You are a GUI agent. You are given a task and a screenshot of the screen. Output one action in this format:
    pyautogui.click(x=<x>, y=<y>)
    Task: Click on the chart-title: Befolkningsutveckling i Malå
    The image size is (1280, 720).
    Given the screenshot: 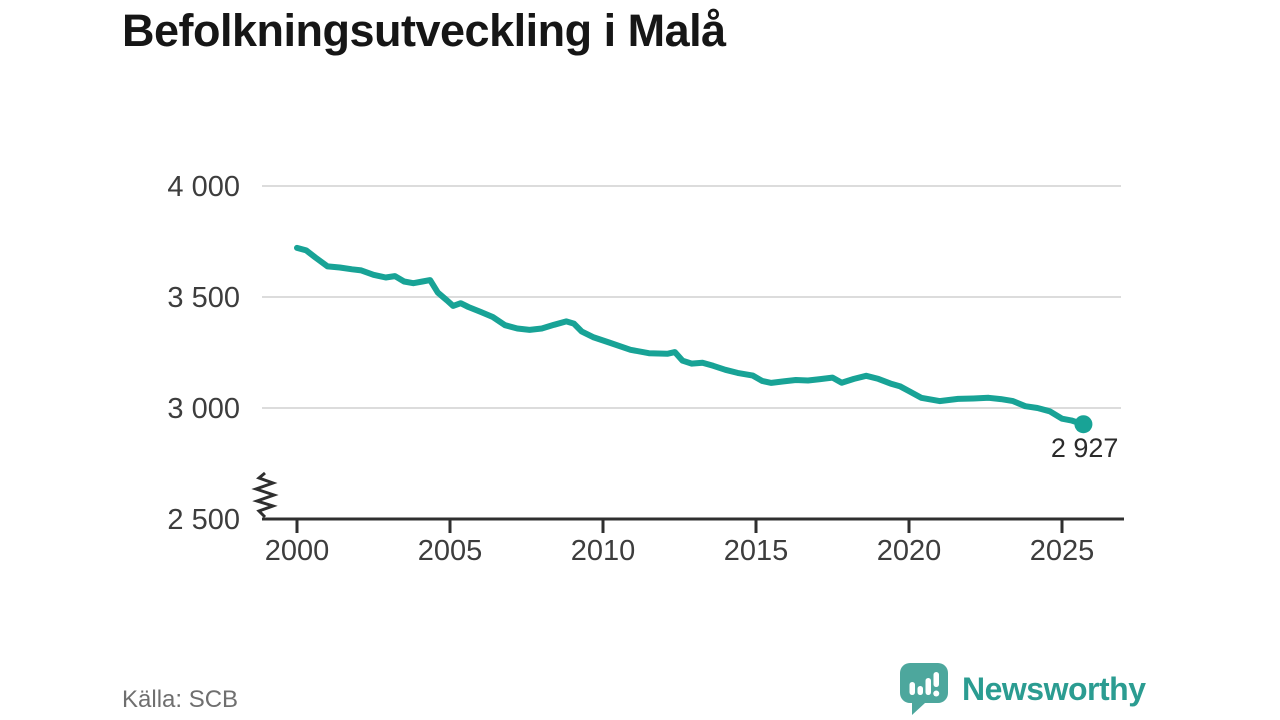 What is the action you would take?
    pyautogui.click(x=424, y=30)
    